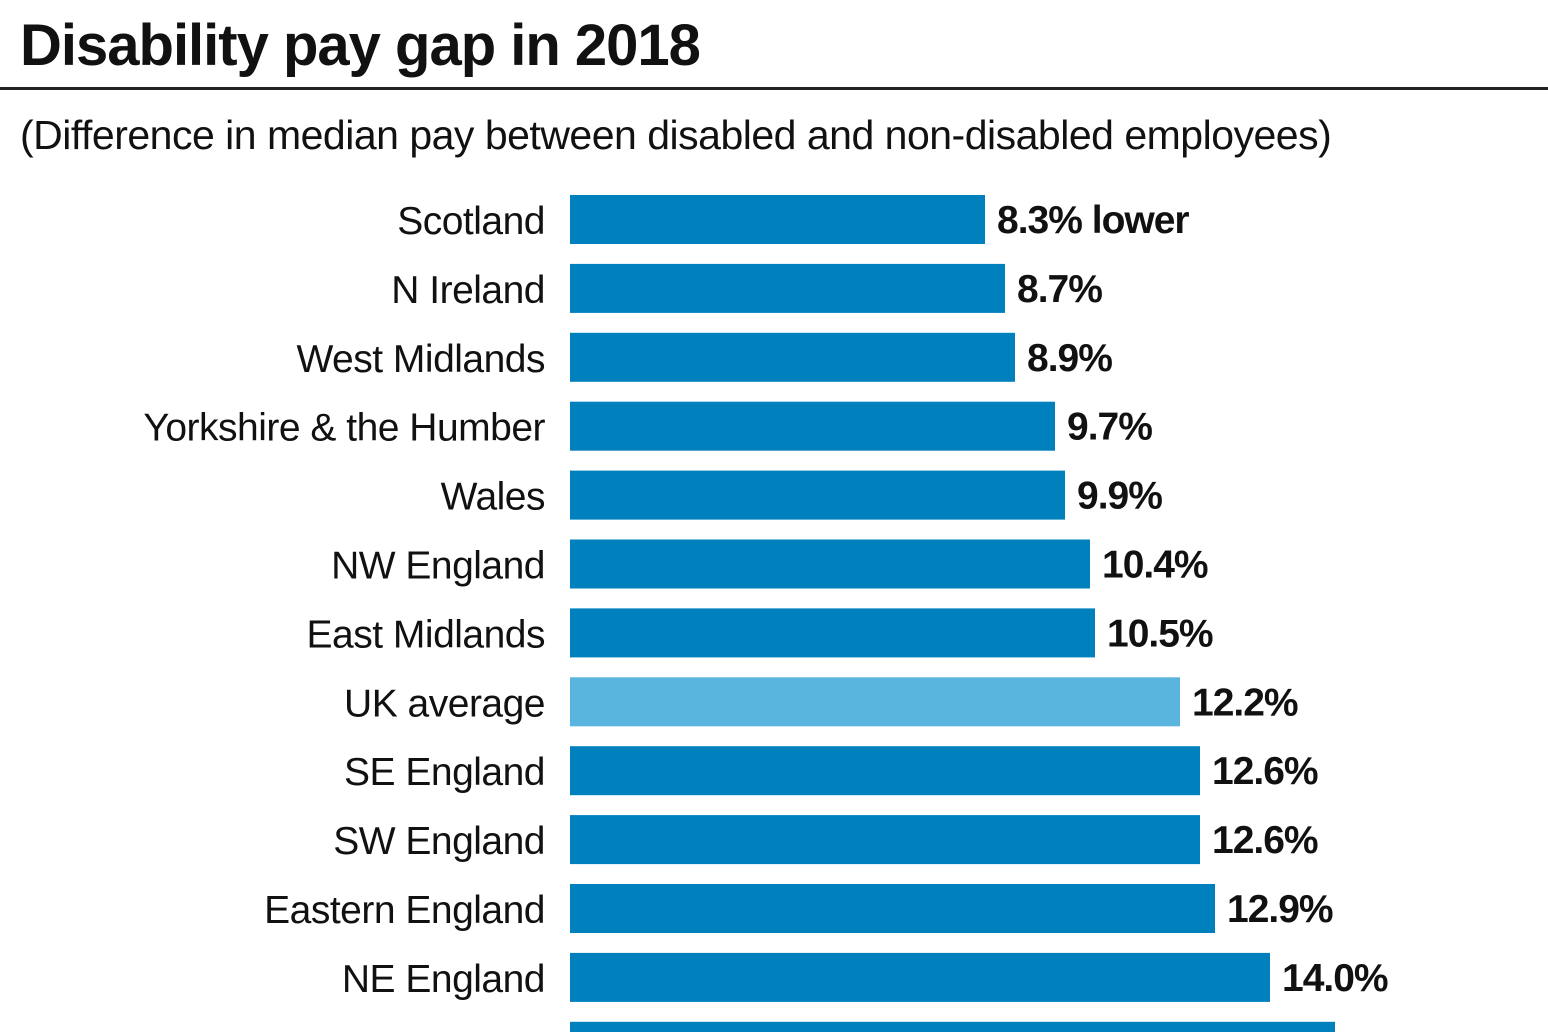 The width and height of the screenshot is (1548, 1032). I want to click on data-label: 9.9%, so click(1119, 496).